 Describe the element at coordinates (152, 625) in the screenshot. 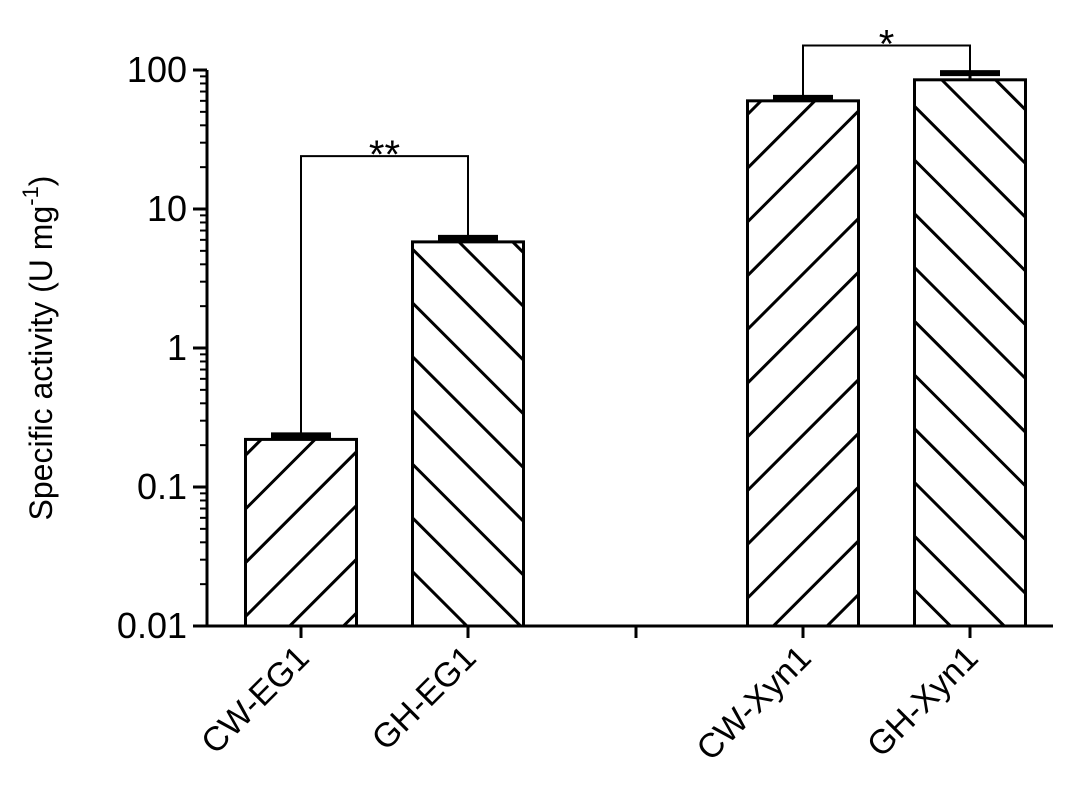

I see `y-tick-label: 0.01` at that location.